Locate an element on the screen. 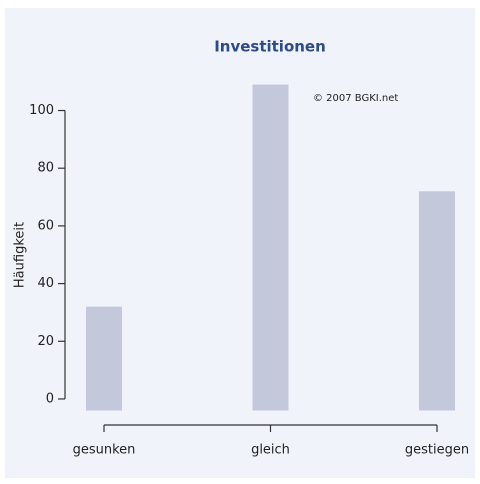 This screenshot has width=480, height=484. y-tick-label: 20 is located at coordinates (45, 341).